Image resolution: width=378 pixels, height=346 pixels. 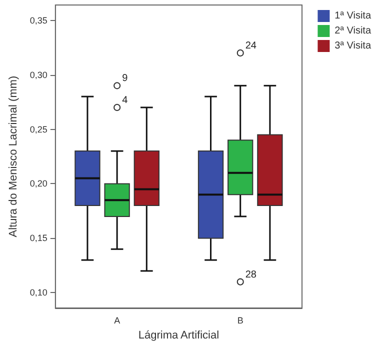 I want to click on legend-label: 1ª Visita, so click(x=353, y=16).